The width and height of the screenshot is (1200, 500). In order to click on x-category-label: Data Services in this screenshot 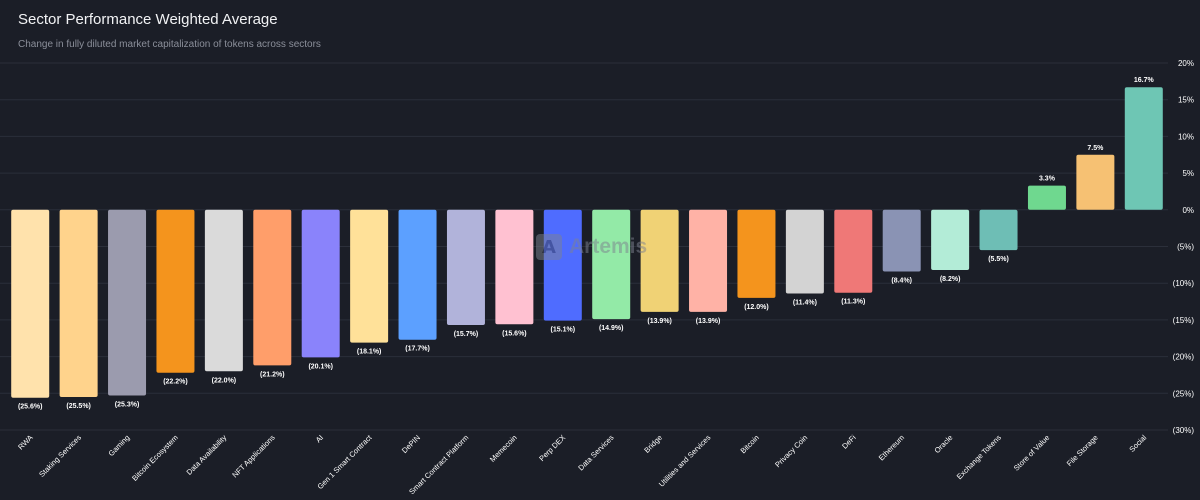, I will do `click(596, 453)`.